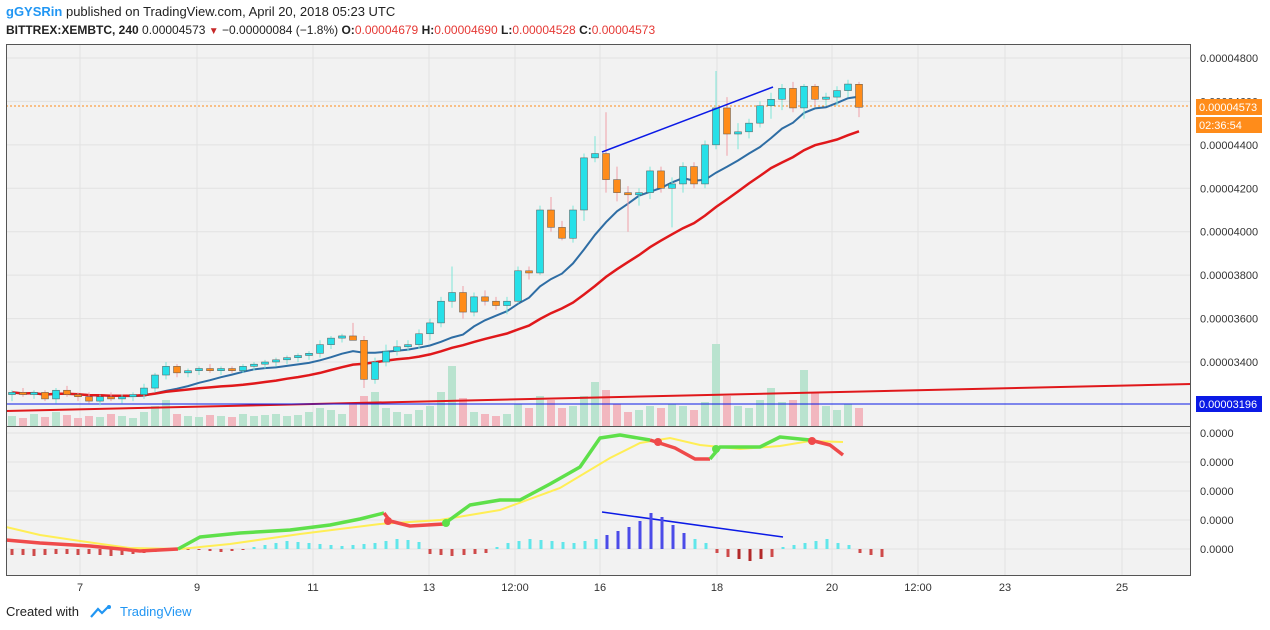 Image resolution: width=1270 pixels, height=630 pixels. Describe the element at coordinates (72, 30) in the screenshot. I see `symbol-name: BITTREX:XEMBTC, 240` at that location.